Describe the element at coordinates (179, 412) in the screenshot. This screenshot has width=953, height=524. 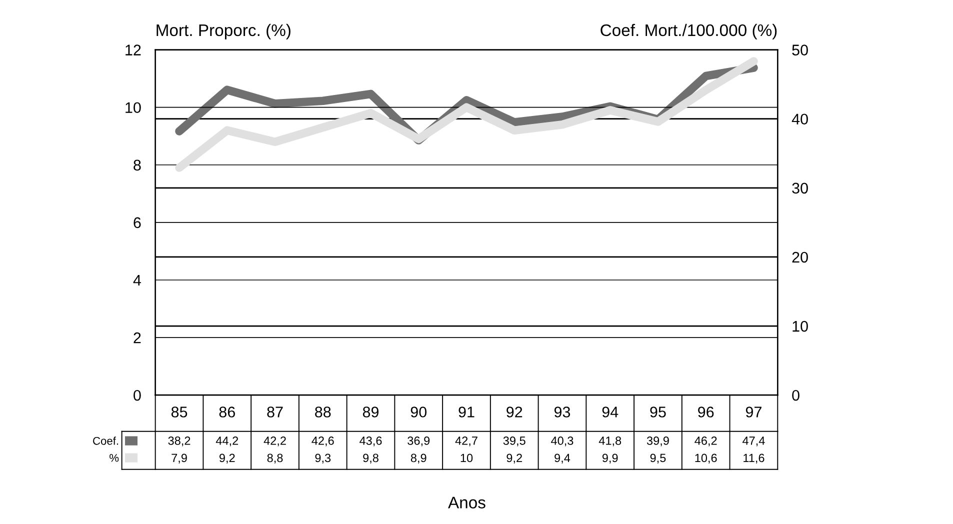
I see `x-tick-label: 85` at that location.